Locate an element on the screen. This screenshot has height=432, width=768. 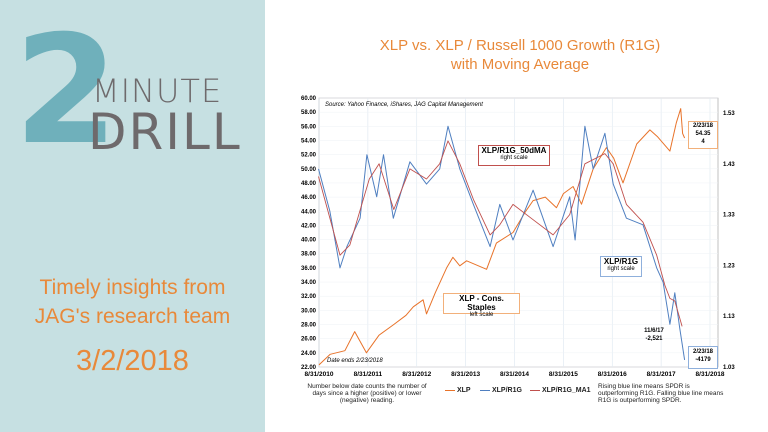
ratio-label-box: XLP/R1G right scale is located at coordinates (621, 266).